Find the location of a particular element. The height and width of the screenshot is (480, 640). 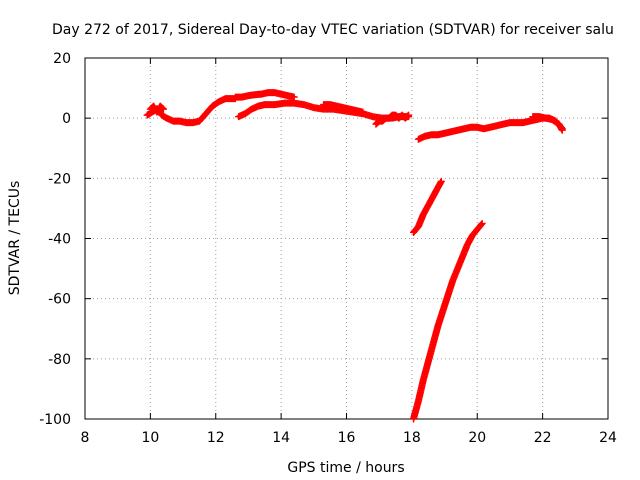

series-arc6 is located at coordinates (448, 321).